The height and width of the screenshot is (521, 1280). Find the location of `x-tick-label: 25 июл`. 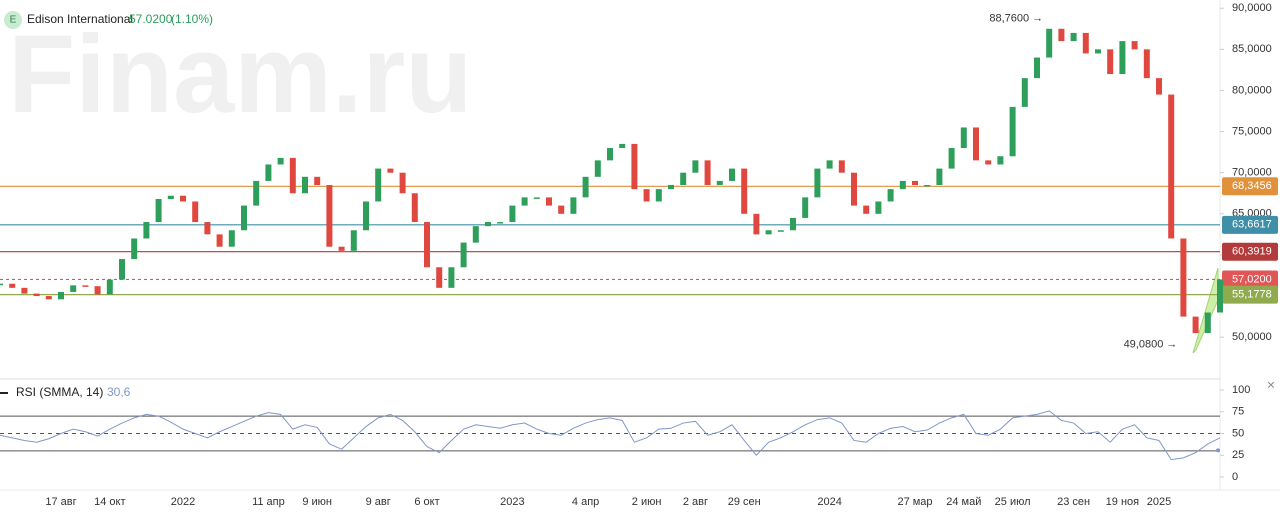

x-tick-label: 25 июл is located at coordinates (1013, 502).